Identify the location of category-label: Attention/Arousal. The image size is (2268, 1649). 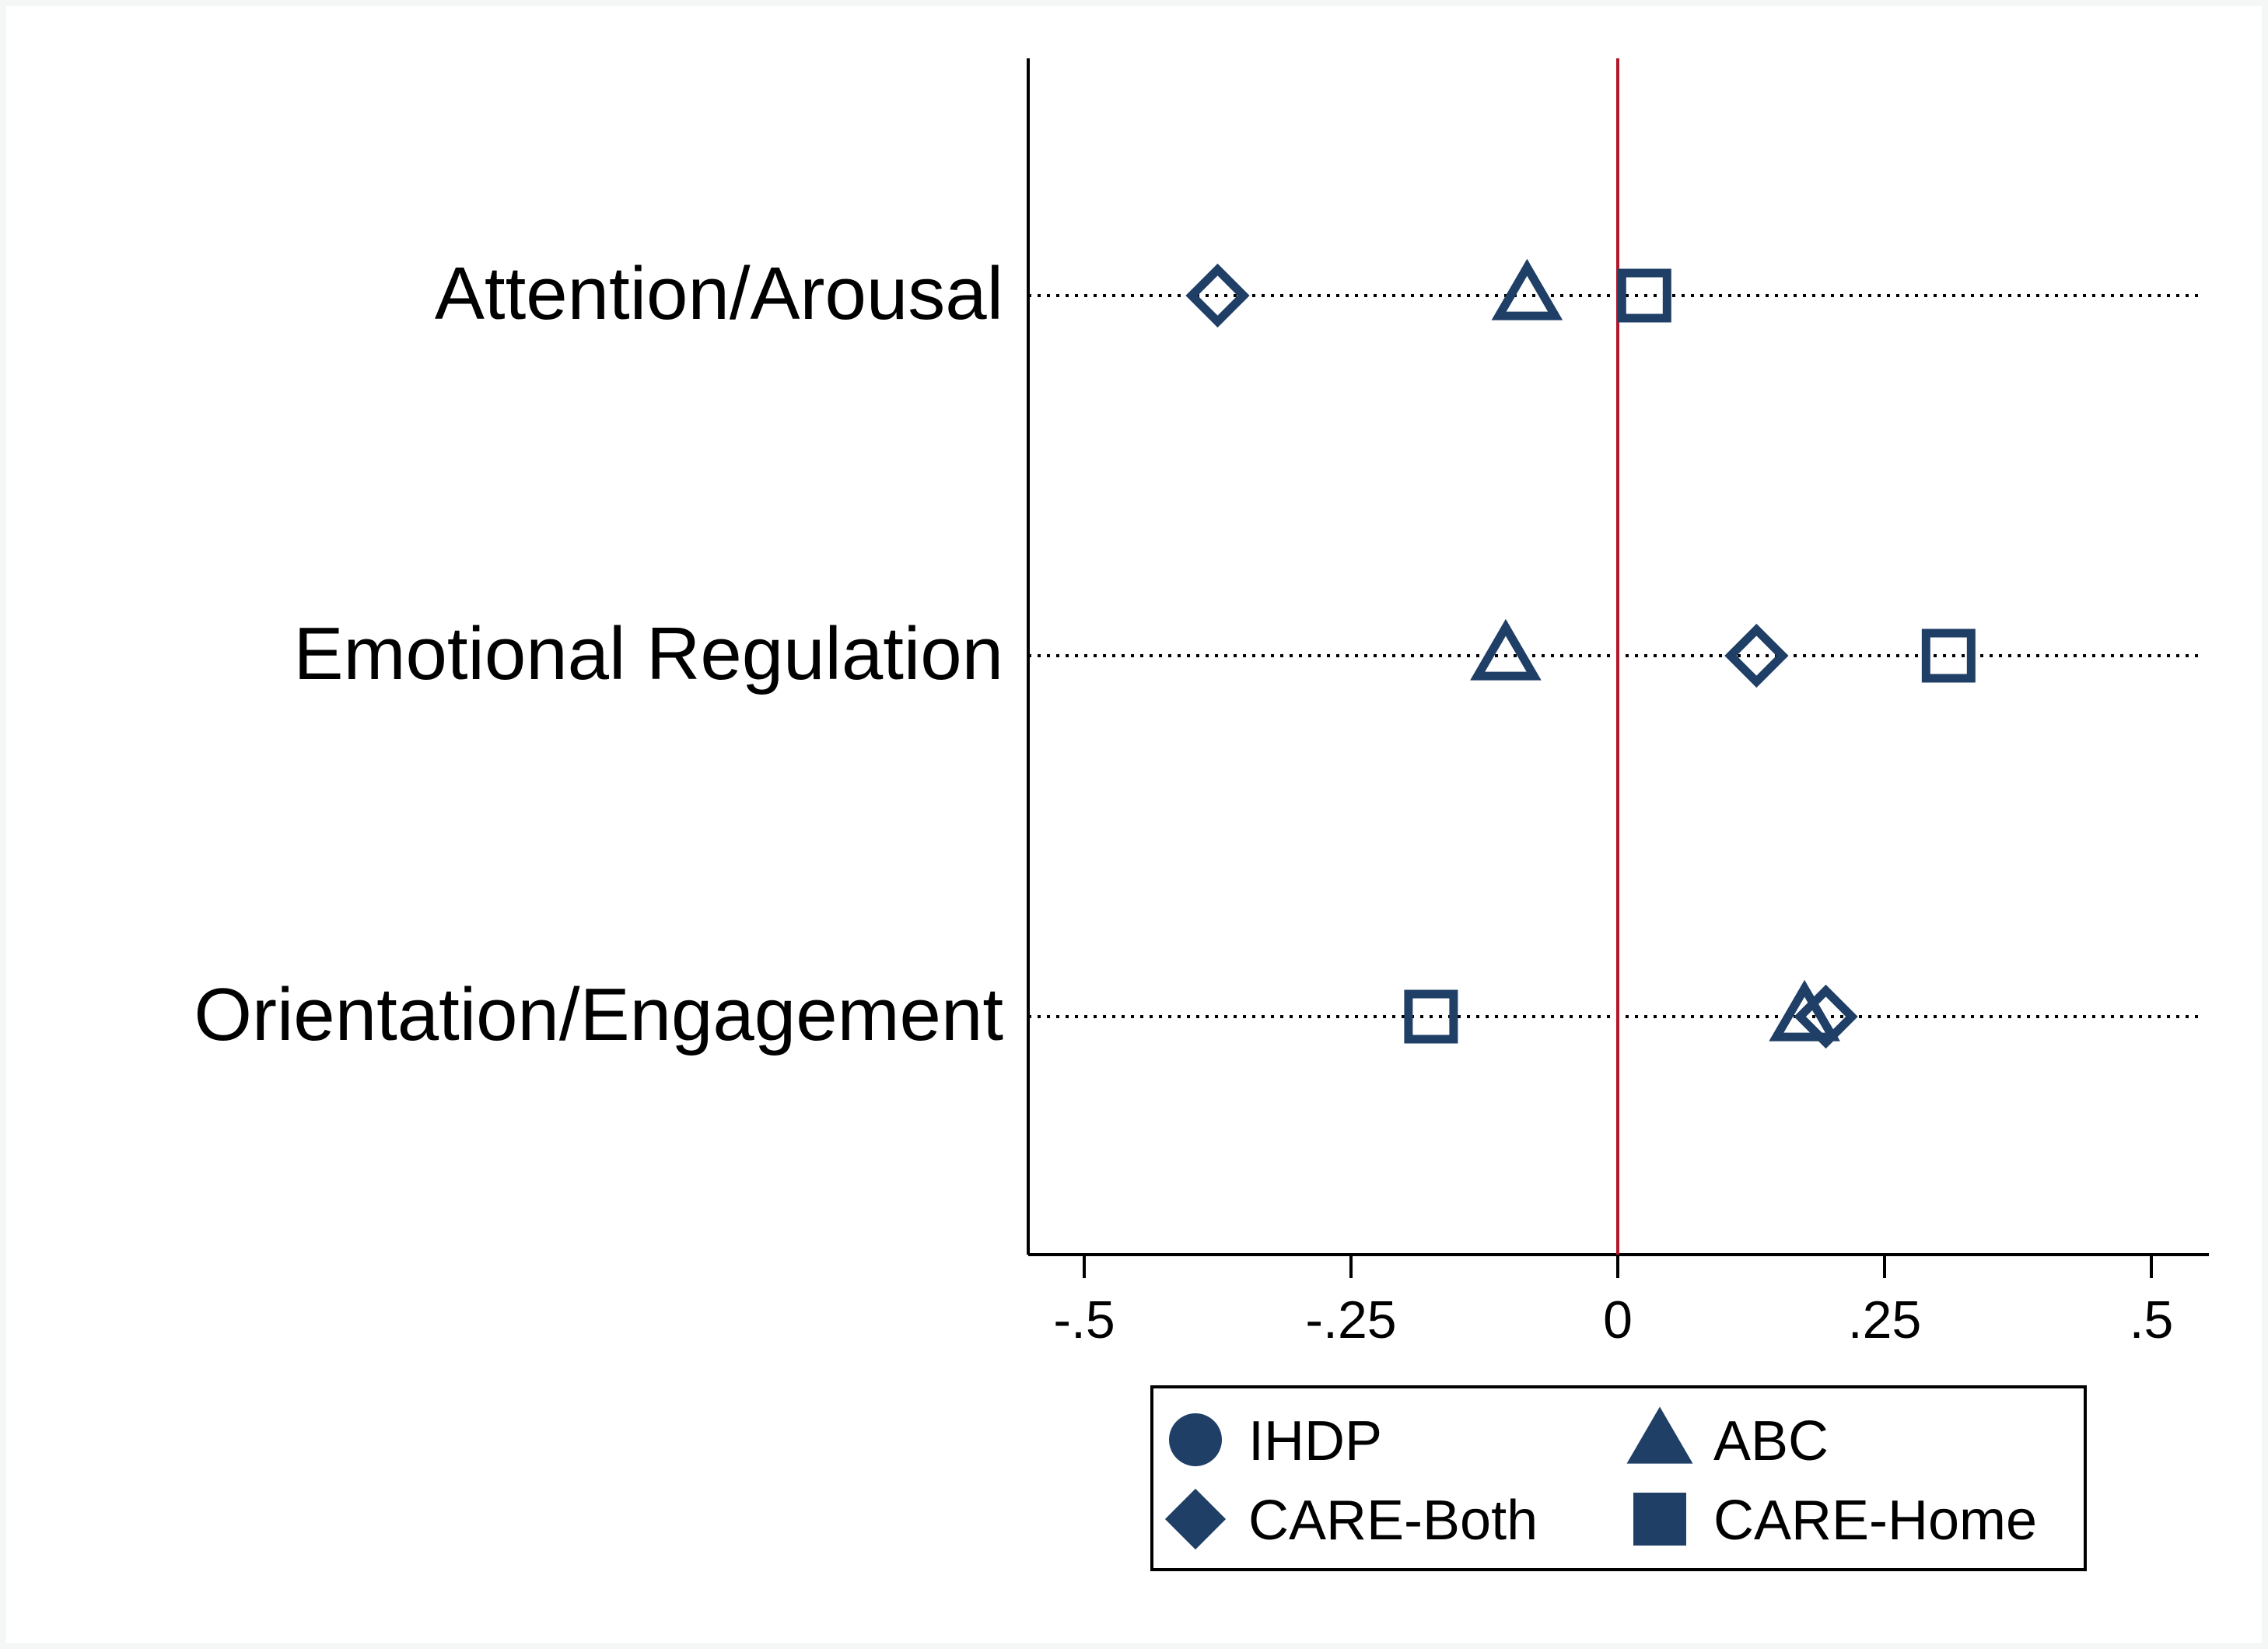
(719, 293).